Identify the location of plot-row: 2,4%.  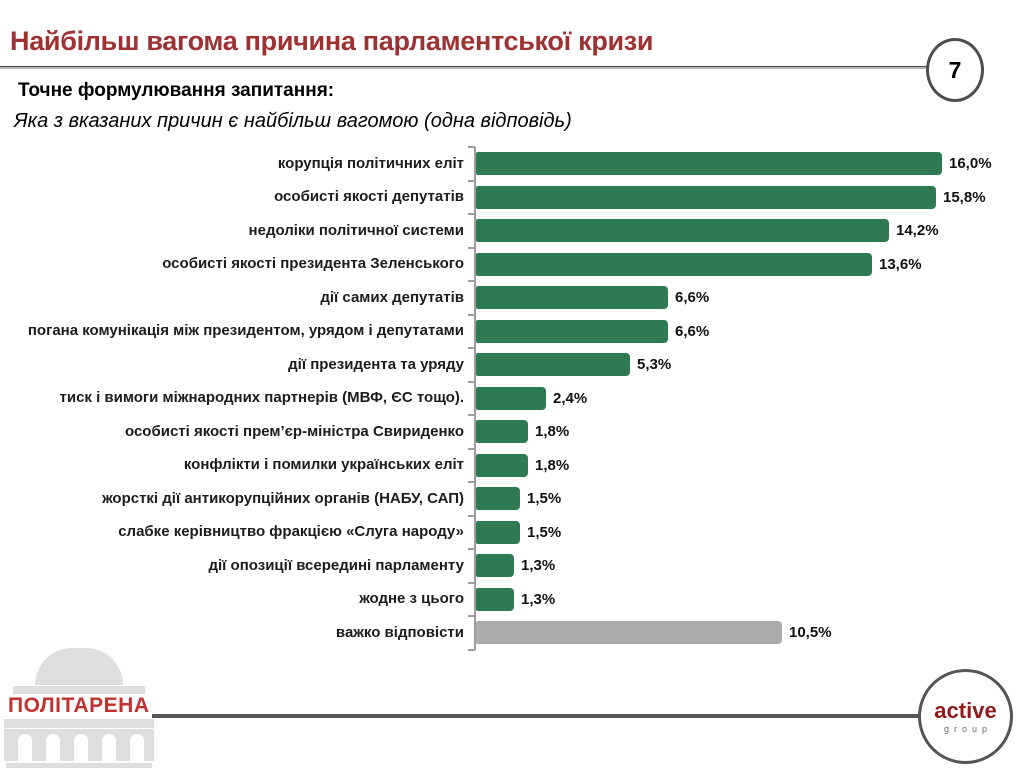
(746, 397).